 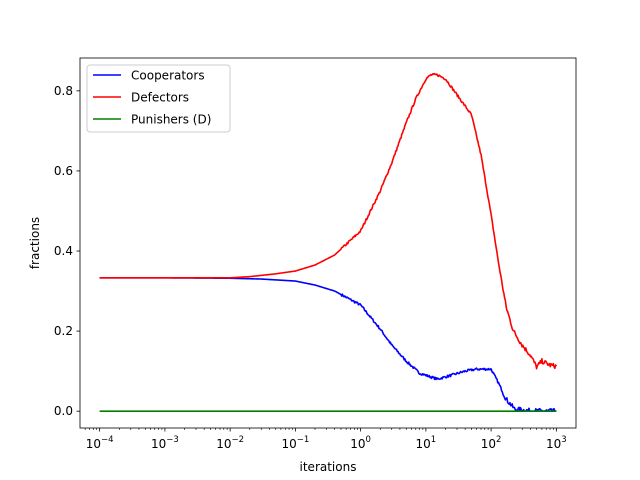 I want to click on x-tick-label: 10⁻², so click(x=230, y=443).